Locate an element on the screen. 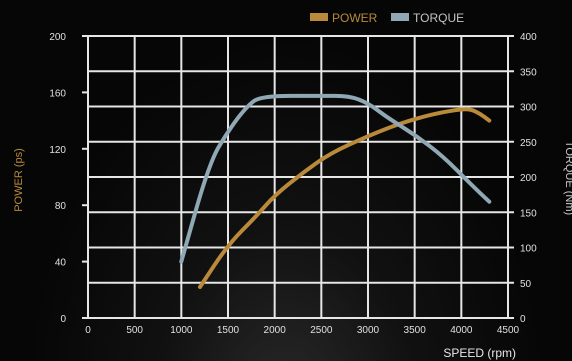 The width and height of the screenshot is (572, 361). y-right-tick-label: 250 is located at coordinates (528, 143).